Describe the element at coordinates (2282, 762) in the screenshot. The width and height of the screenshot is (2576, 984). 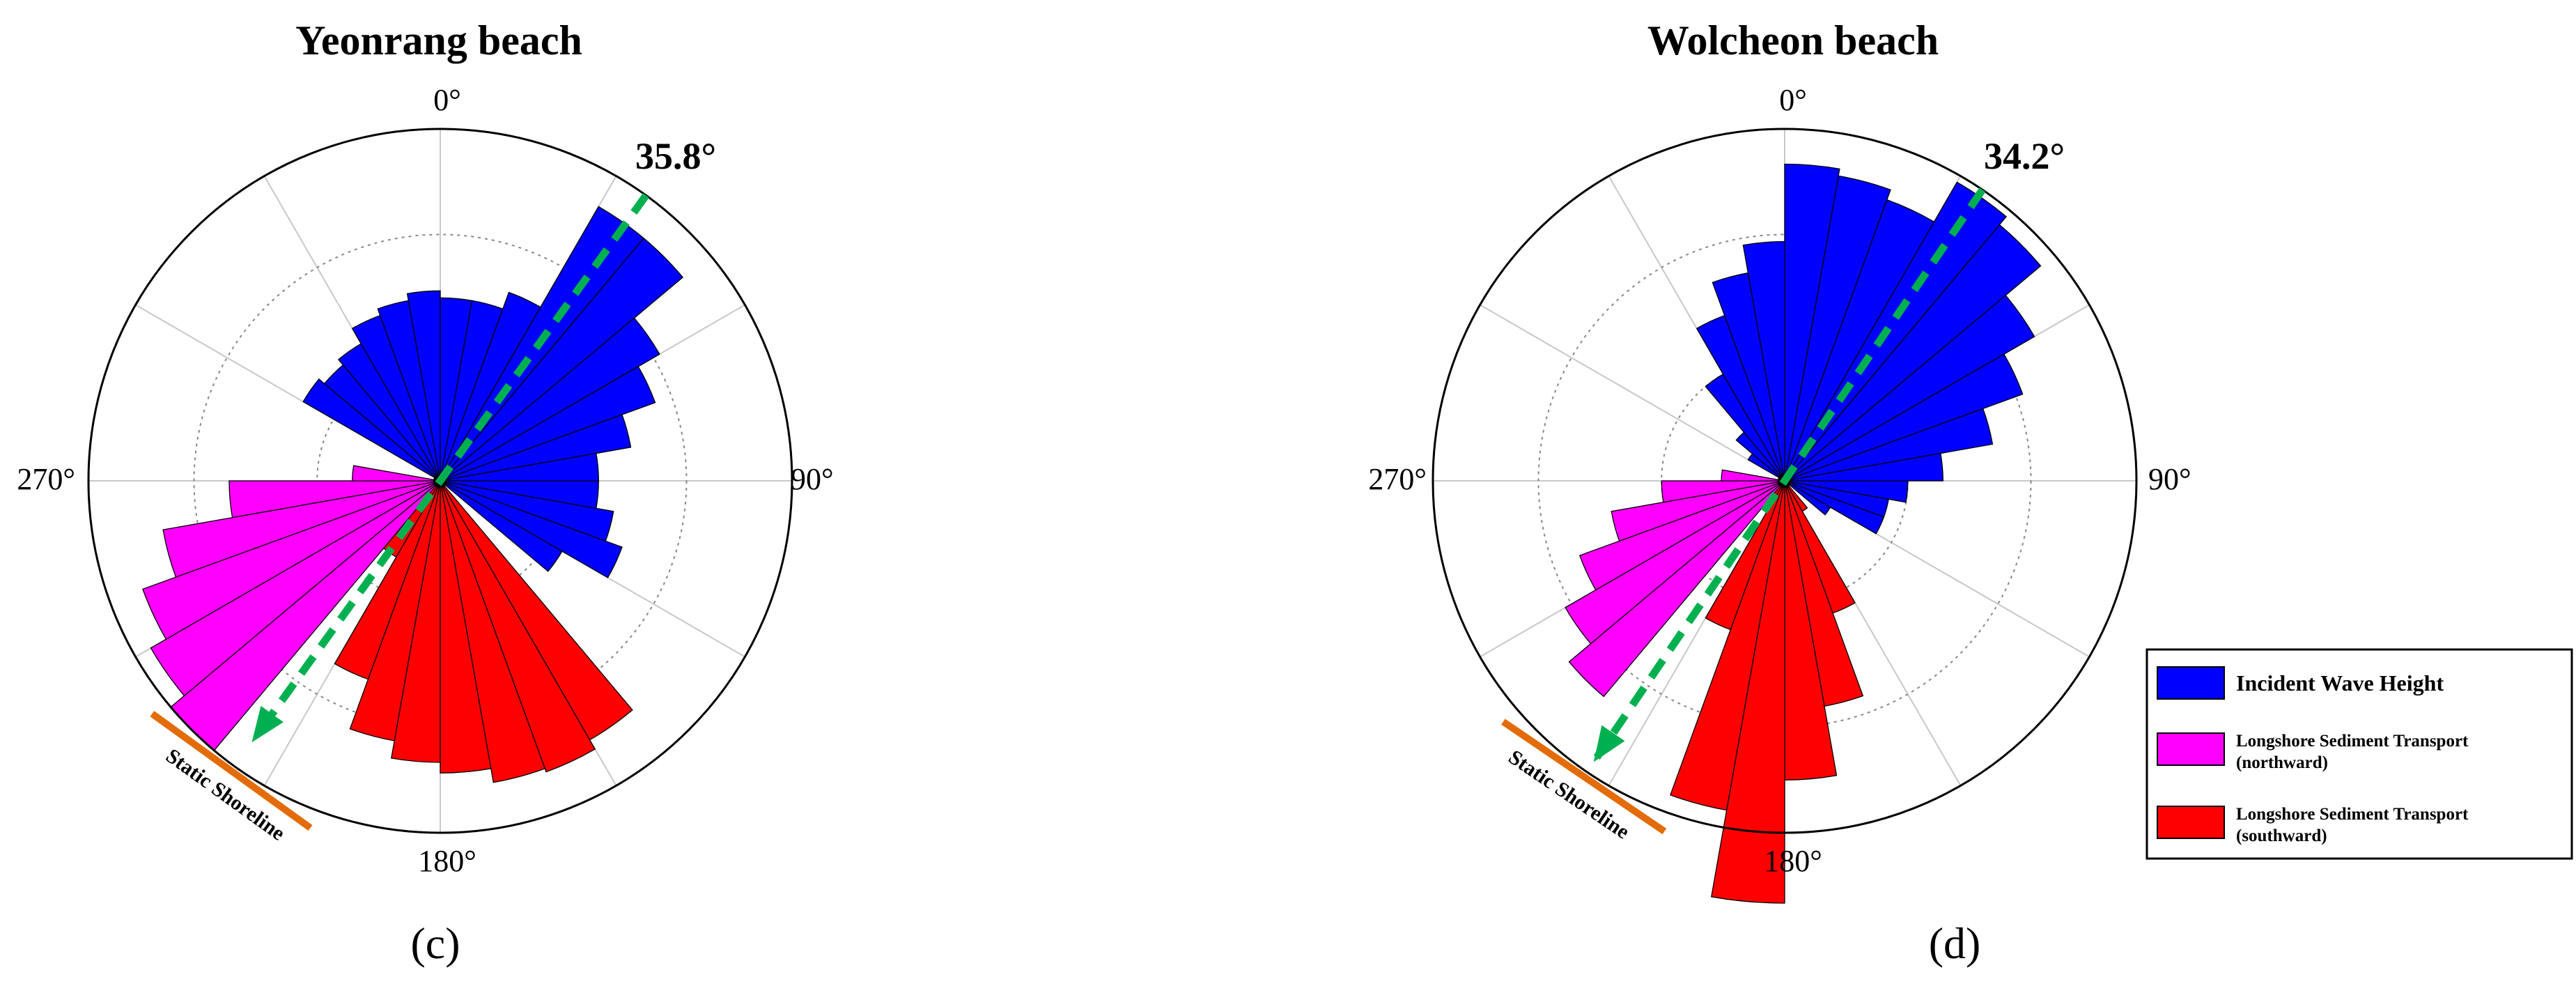
I see `legend-label-northward-2: (northward)` at that location.